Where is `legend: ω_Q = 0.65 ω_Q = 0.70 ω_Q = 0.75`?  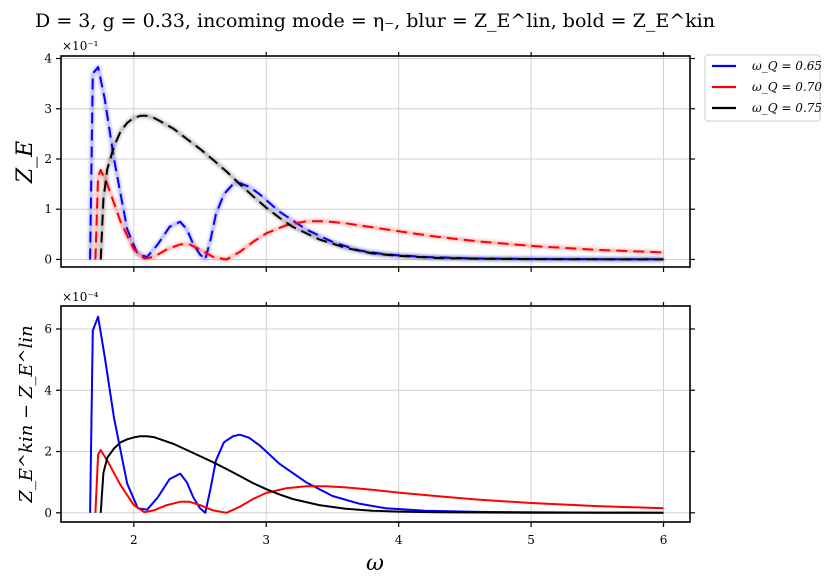 legend: ω_Q = 0.65 ω_Q = 0.70 ω_Q = 0.75 is located at coordinates (763, 88).